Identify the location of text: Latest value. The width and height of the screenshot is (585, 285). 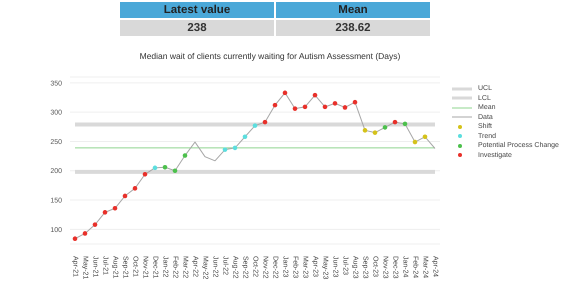
(197, 10).